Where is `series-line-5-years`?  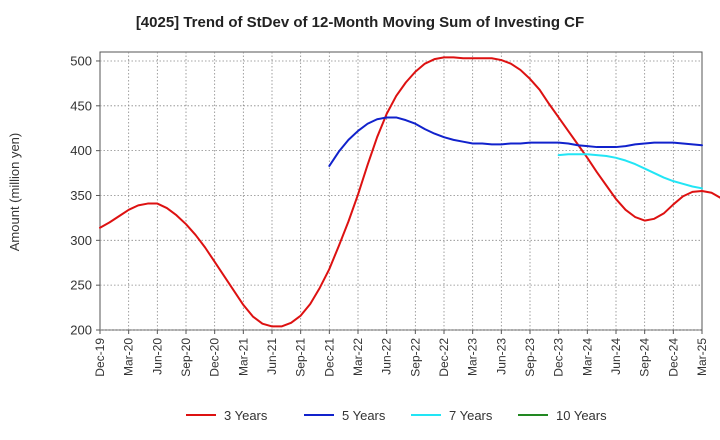 series-line-5-years is located at coordinates (515, 141).